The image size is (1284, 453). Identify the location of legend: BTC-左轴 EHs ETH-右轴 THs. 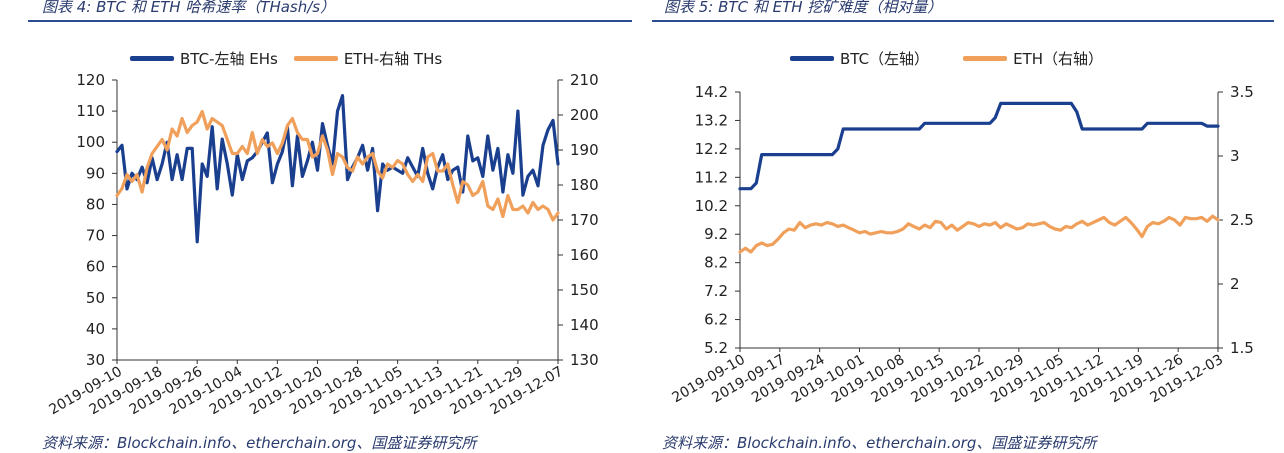
(294, 58).